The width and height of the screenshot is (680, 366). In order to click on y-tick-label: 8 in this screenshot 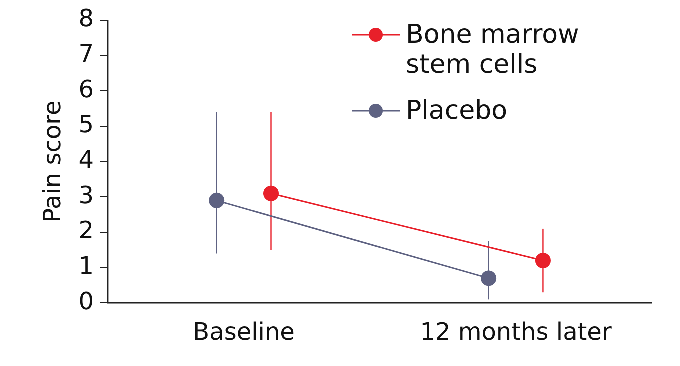, I will do `click(86, 18)`.